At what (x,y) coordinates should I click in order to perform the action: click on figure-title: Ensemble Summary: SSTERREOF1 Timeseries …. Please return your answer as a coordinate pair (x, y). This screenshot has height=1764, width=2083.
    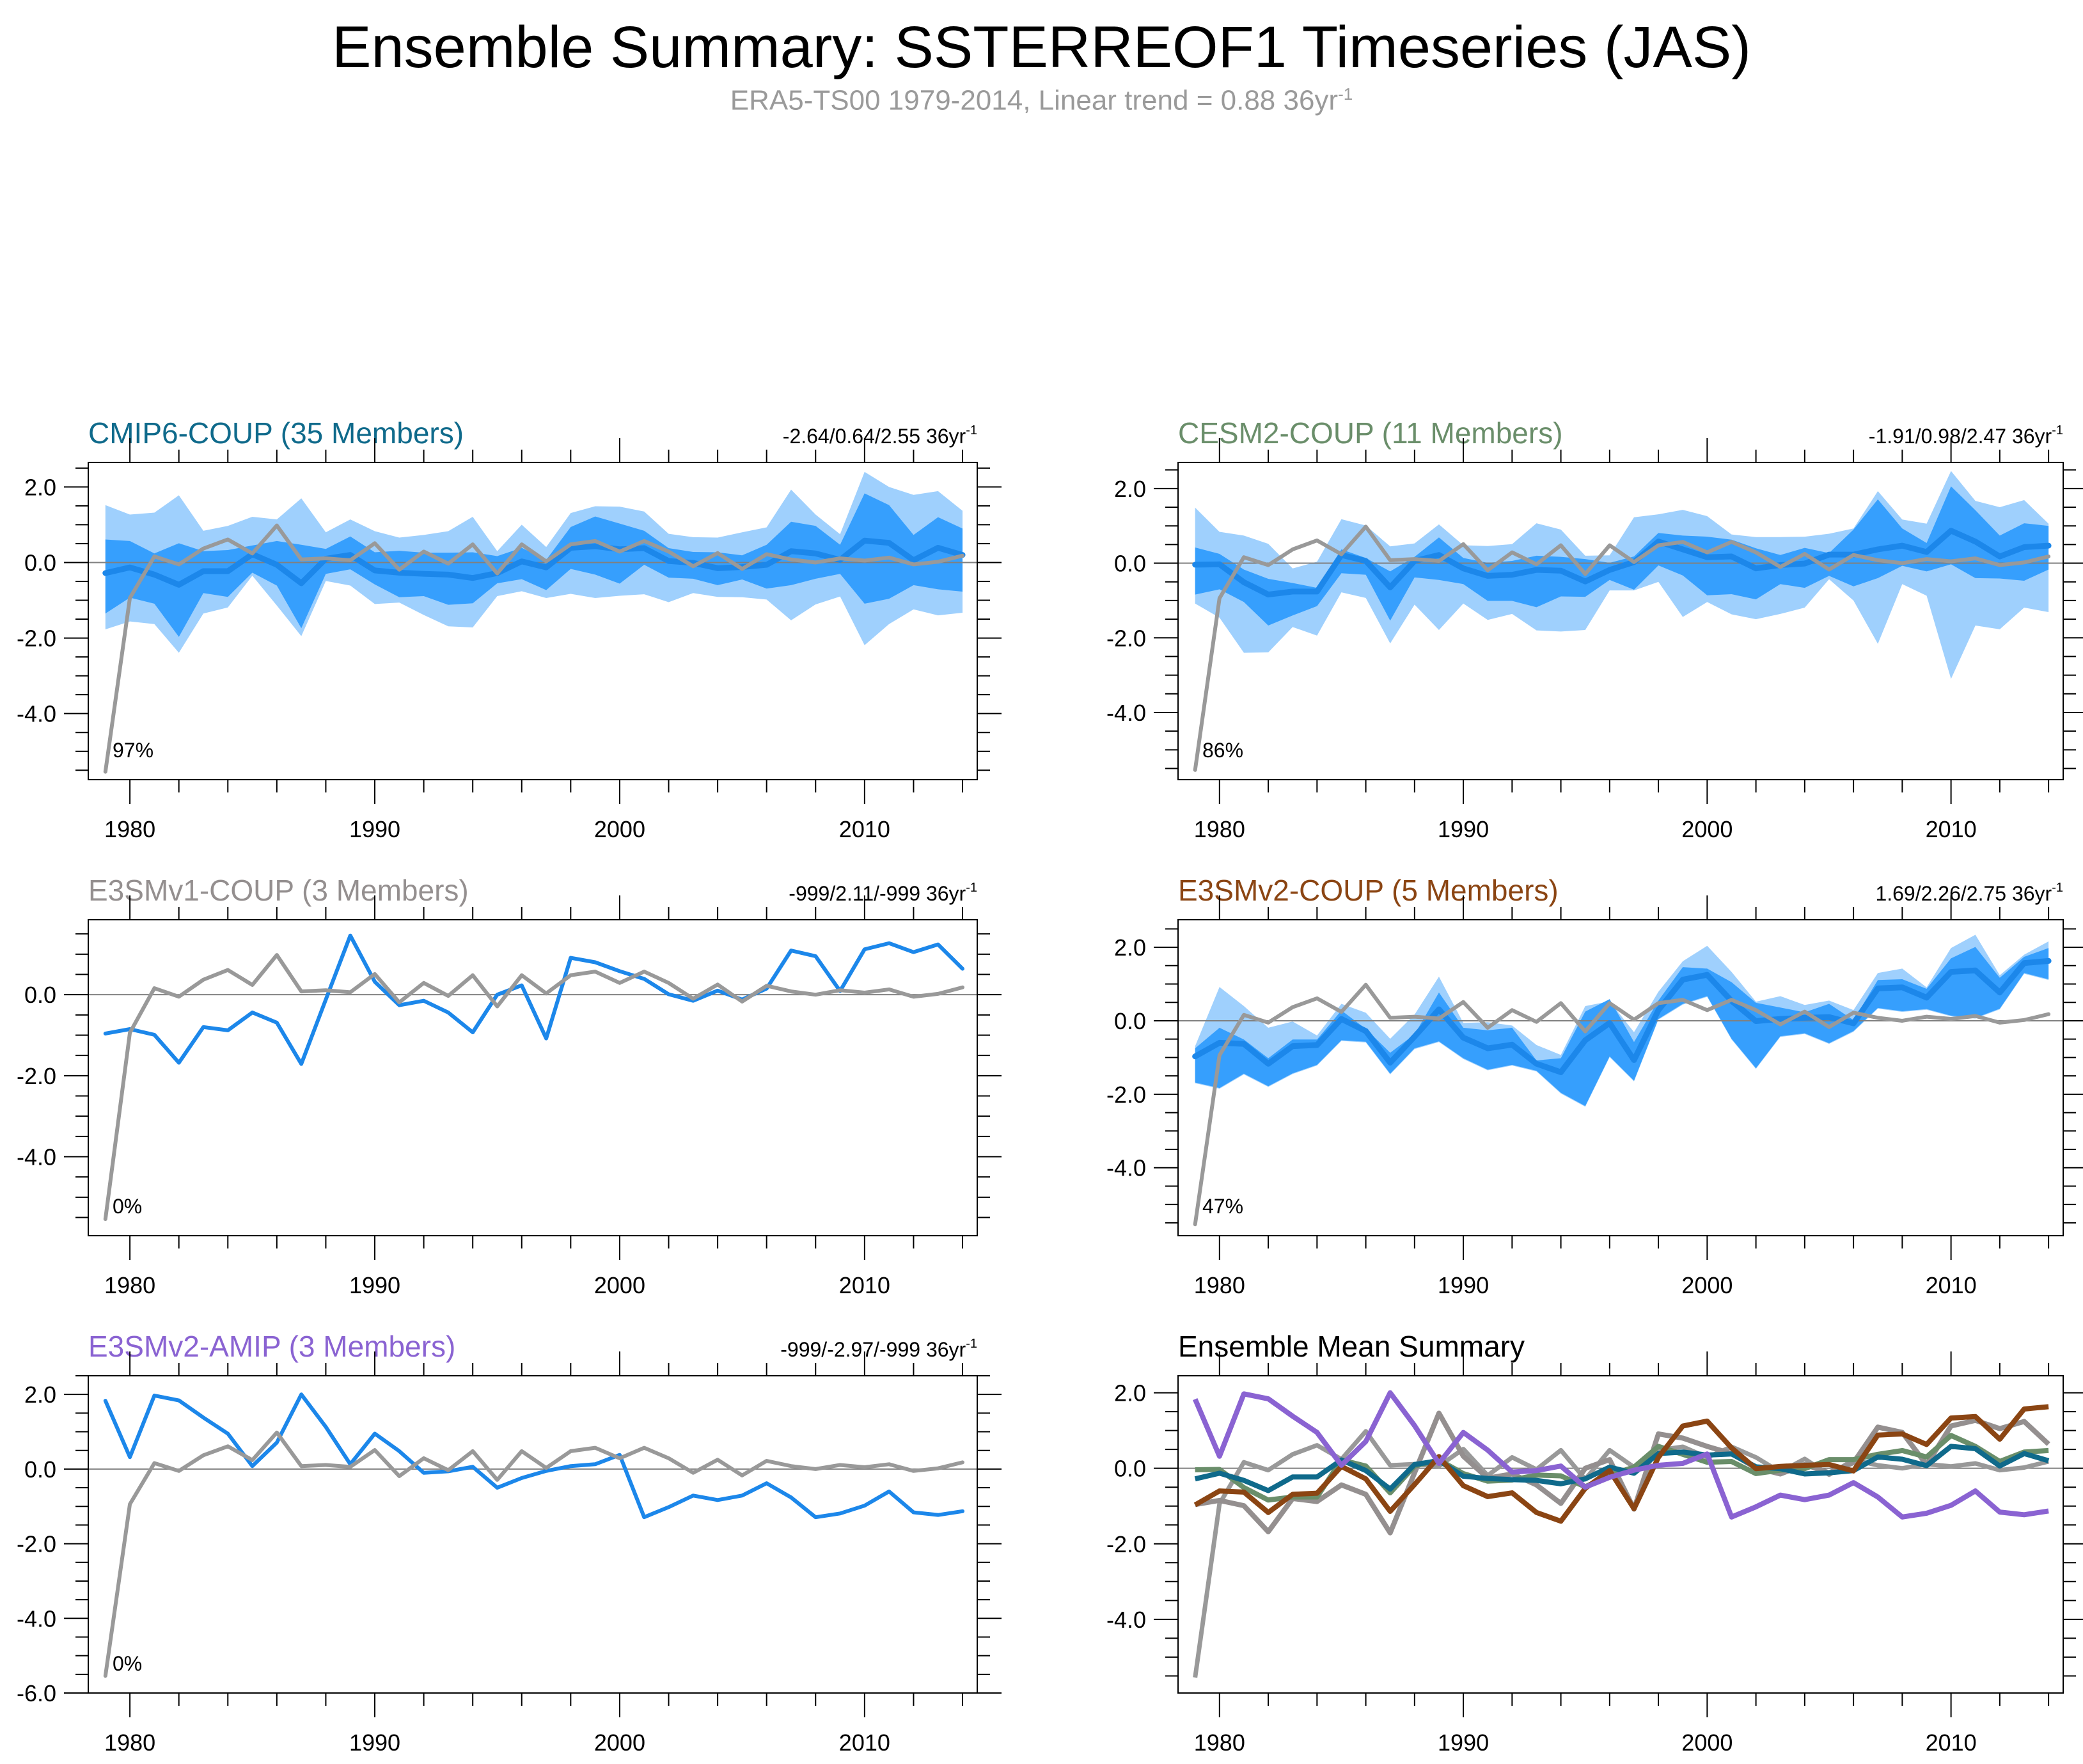
    Looking at the image, I should click on (1041, 47).